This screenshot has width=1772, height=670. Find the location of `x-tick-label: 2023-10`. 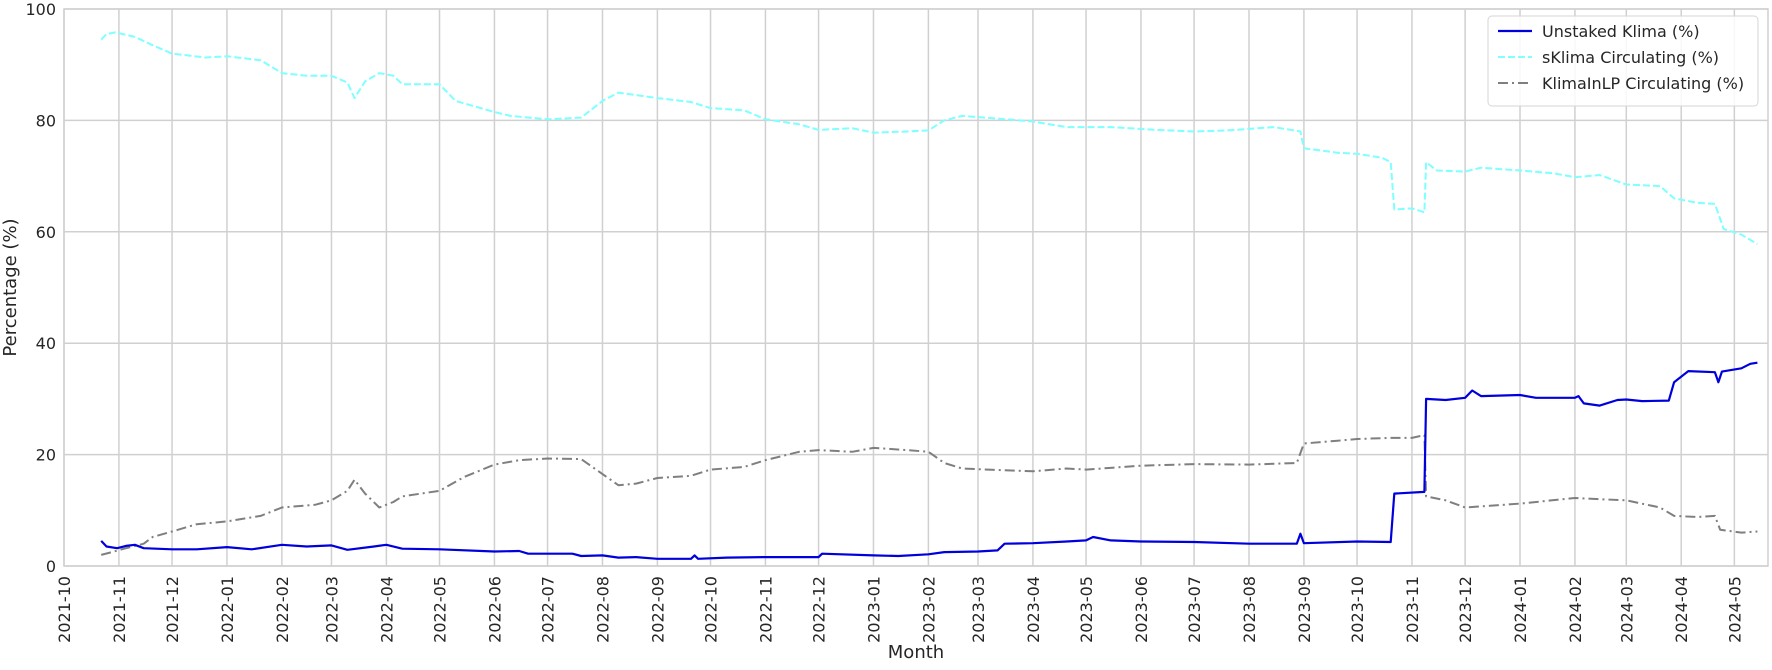

x-tick-label: 2023-10 is located at coordinates (1357, 609).